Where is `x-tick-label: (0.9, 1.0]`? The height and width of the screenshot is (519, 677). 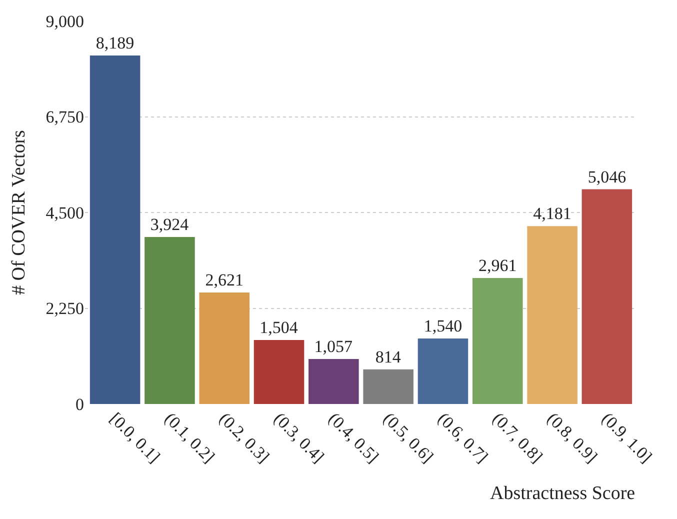
x-tick-label: (0.9, 1.0] is located at coordinates (627, 437).